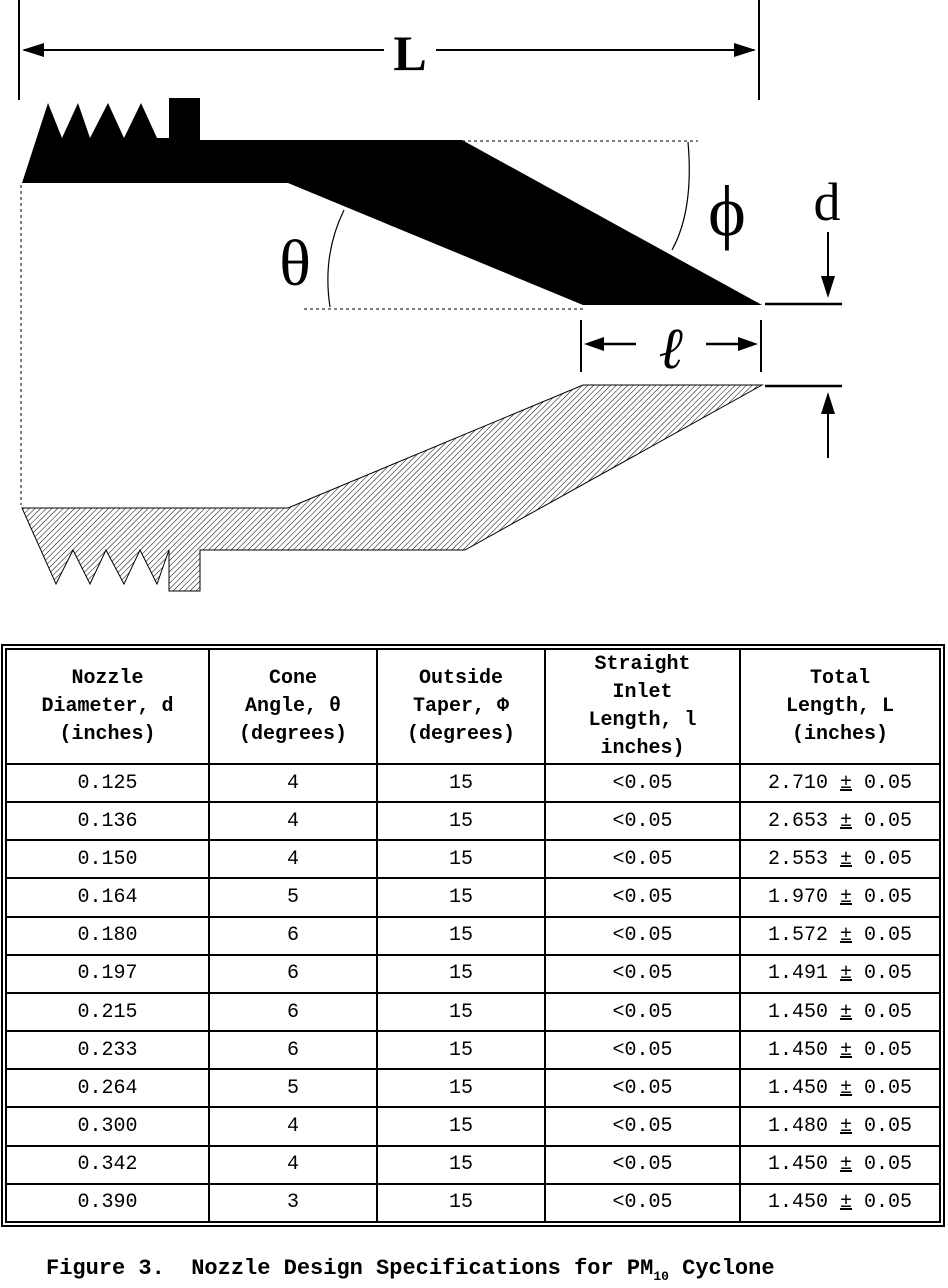 Image resolution: width=948 pixels, height=1288 pixels. I want to click on cell-total-length: 2.553 ± 0.05, so click(840, 859).